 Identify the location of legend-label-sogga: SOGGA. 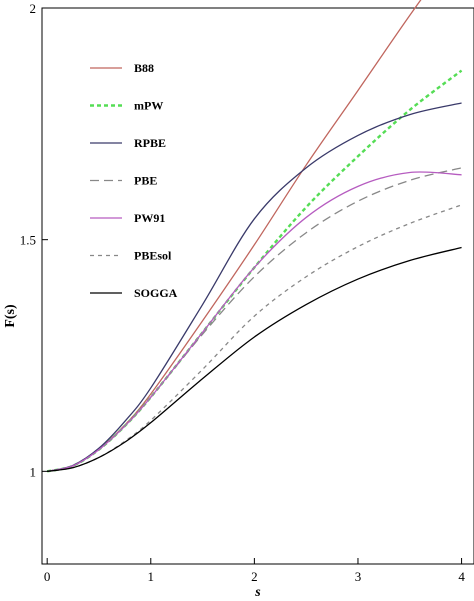
(156, 293).